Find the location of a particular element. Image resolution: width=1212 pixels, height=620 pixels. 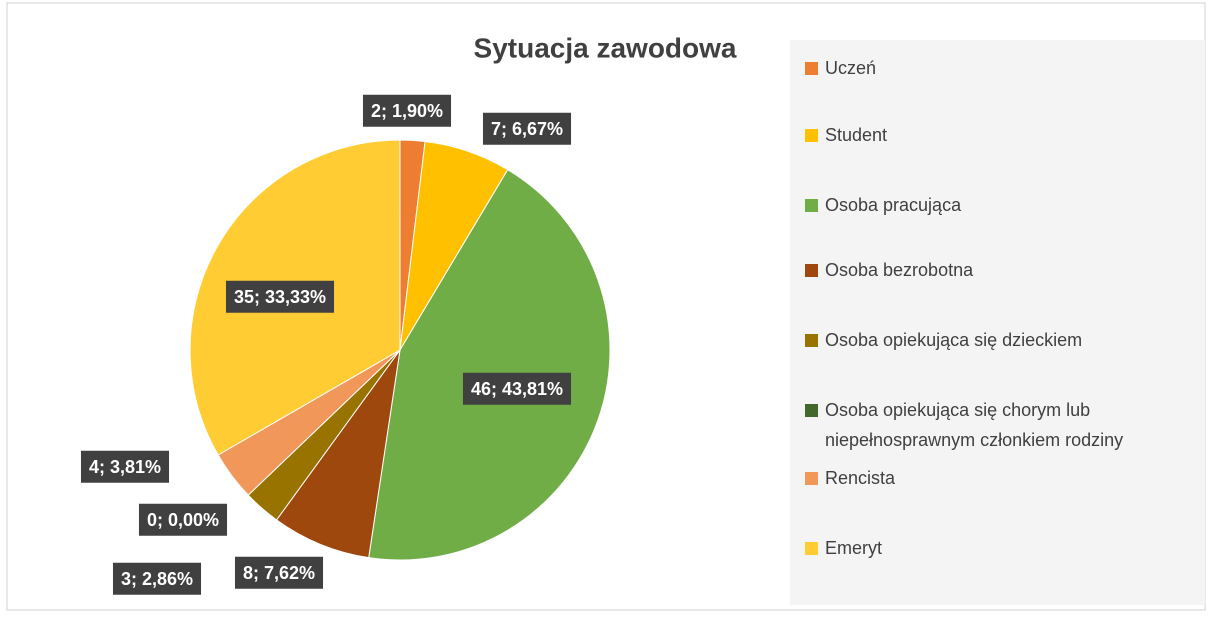

data-label: 4; 3,81% is located at coordinates (125, 466).